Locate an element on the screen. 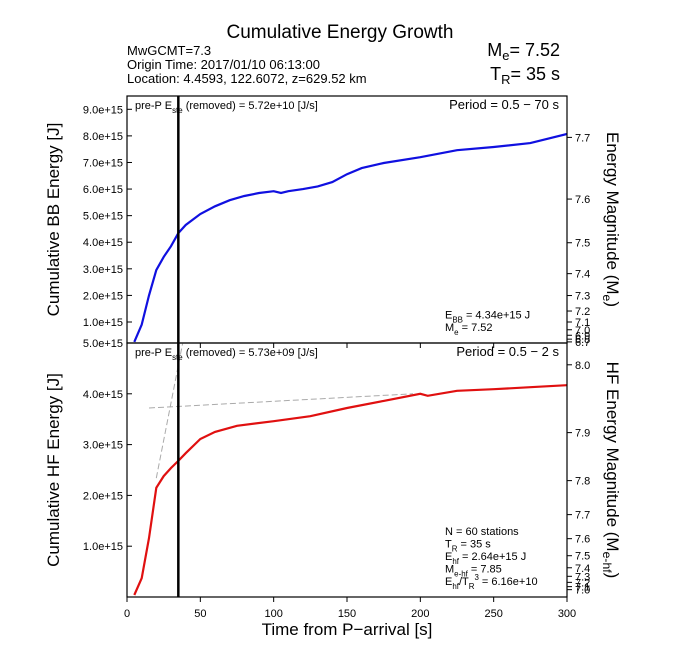 The height and width of the screenshot is (660, 680). y2-axis-label-part: e is located at coordinates (607, 298).